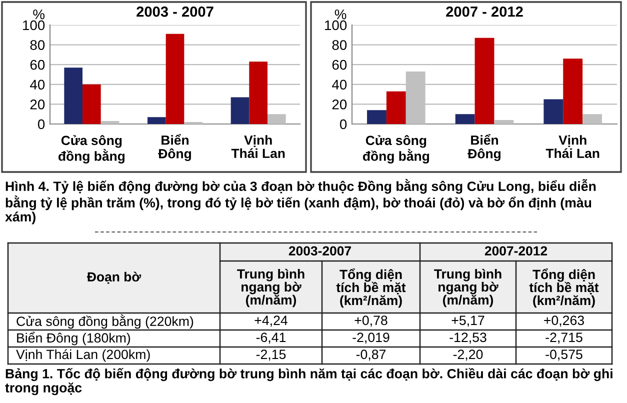 The height and width of the screenshot is (403, 627). I want to click on text: Biển Đông (180km), so click(73, 339).